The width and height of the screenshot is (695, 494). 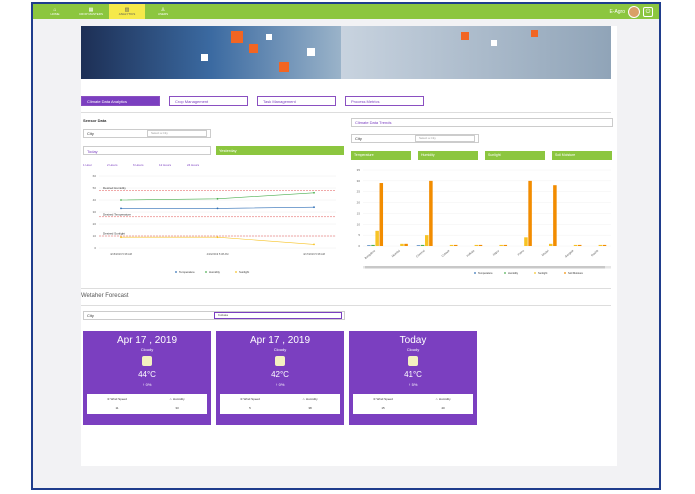 What do you see at coordinates (485, 273) in the screenshot?
I see `legend-label: Temperature` at bounding box center [485, 273].